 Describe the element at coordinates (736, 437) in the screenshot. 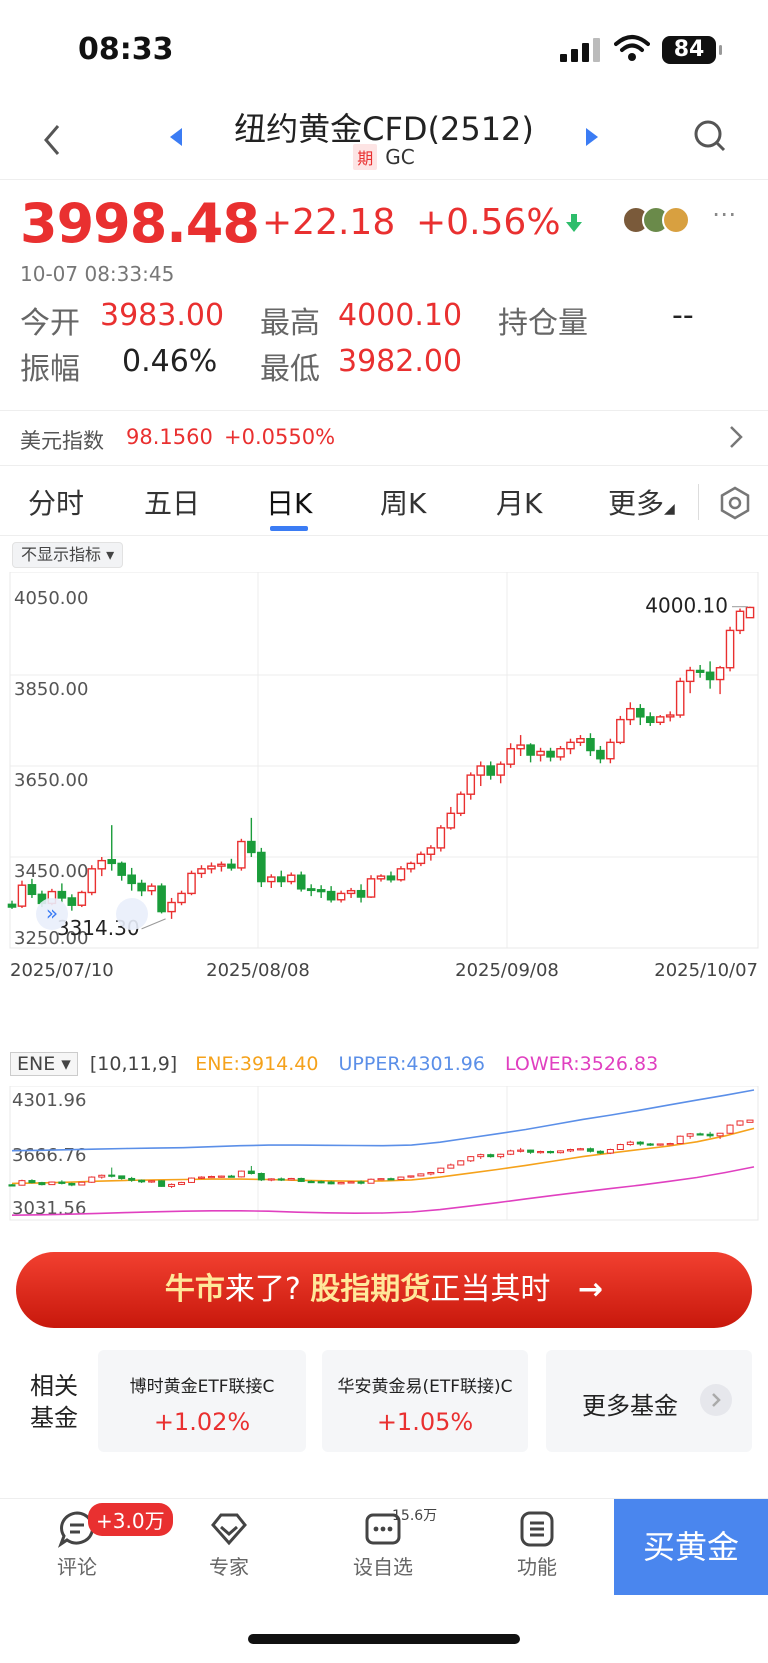

I see `chevron-right-icon` at that location.